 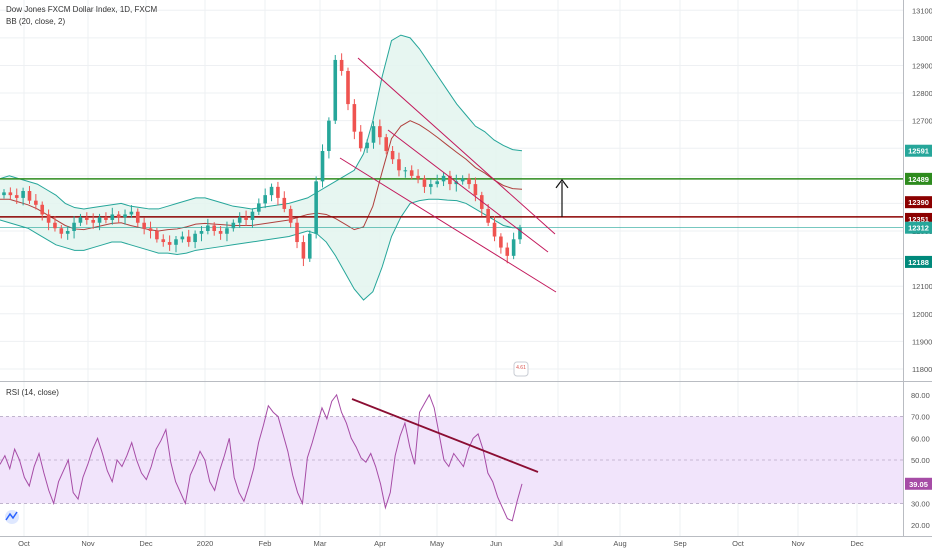 What do you see at coordinates (36, 21) in the screenshot?
I see `bb-indicator-label: BB (20, close, 2)` at bounding box center [36, 21].